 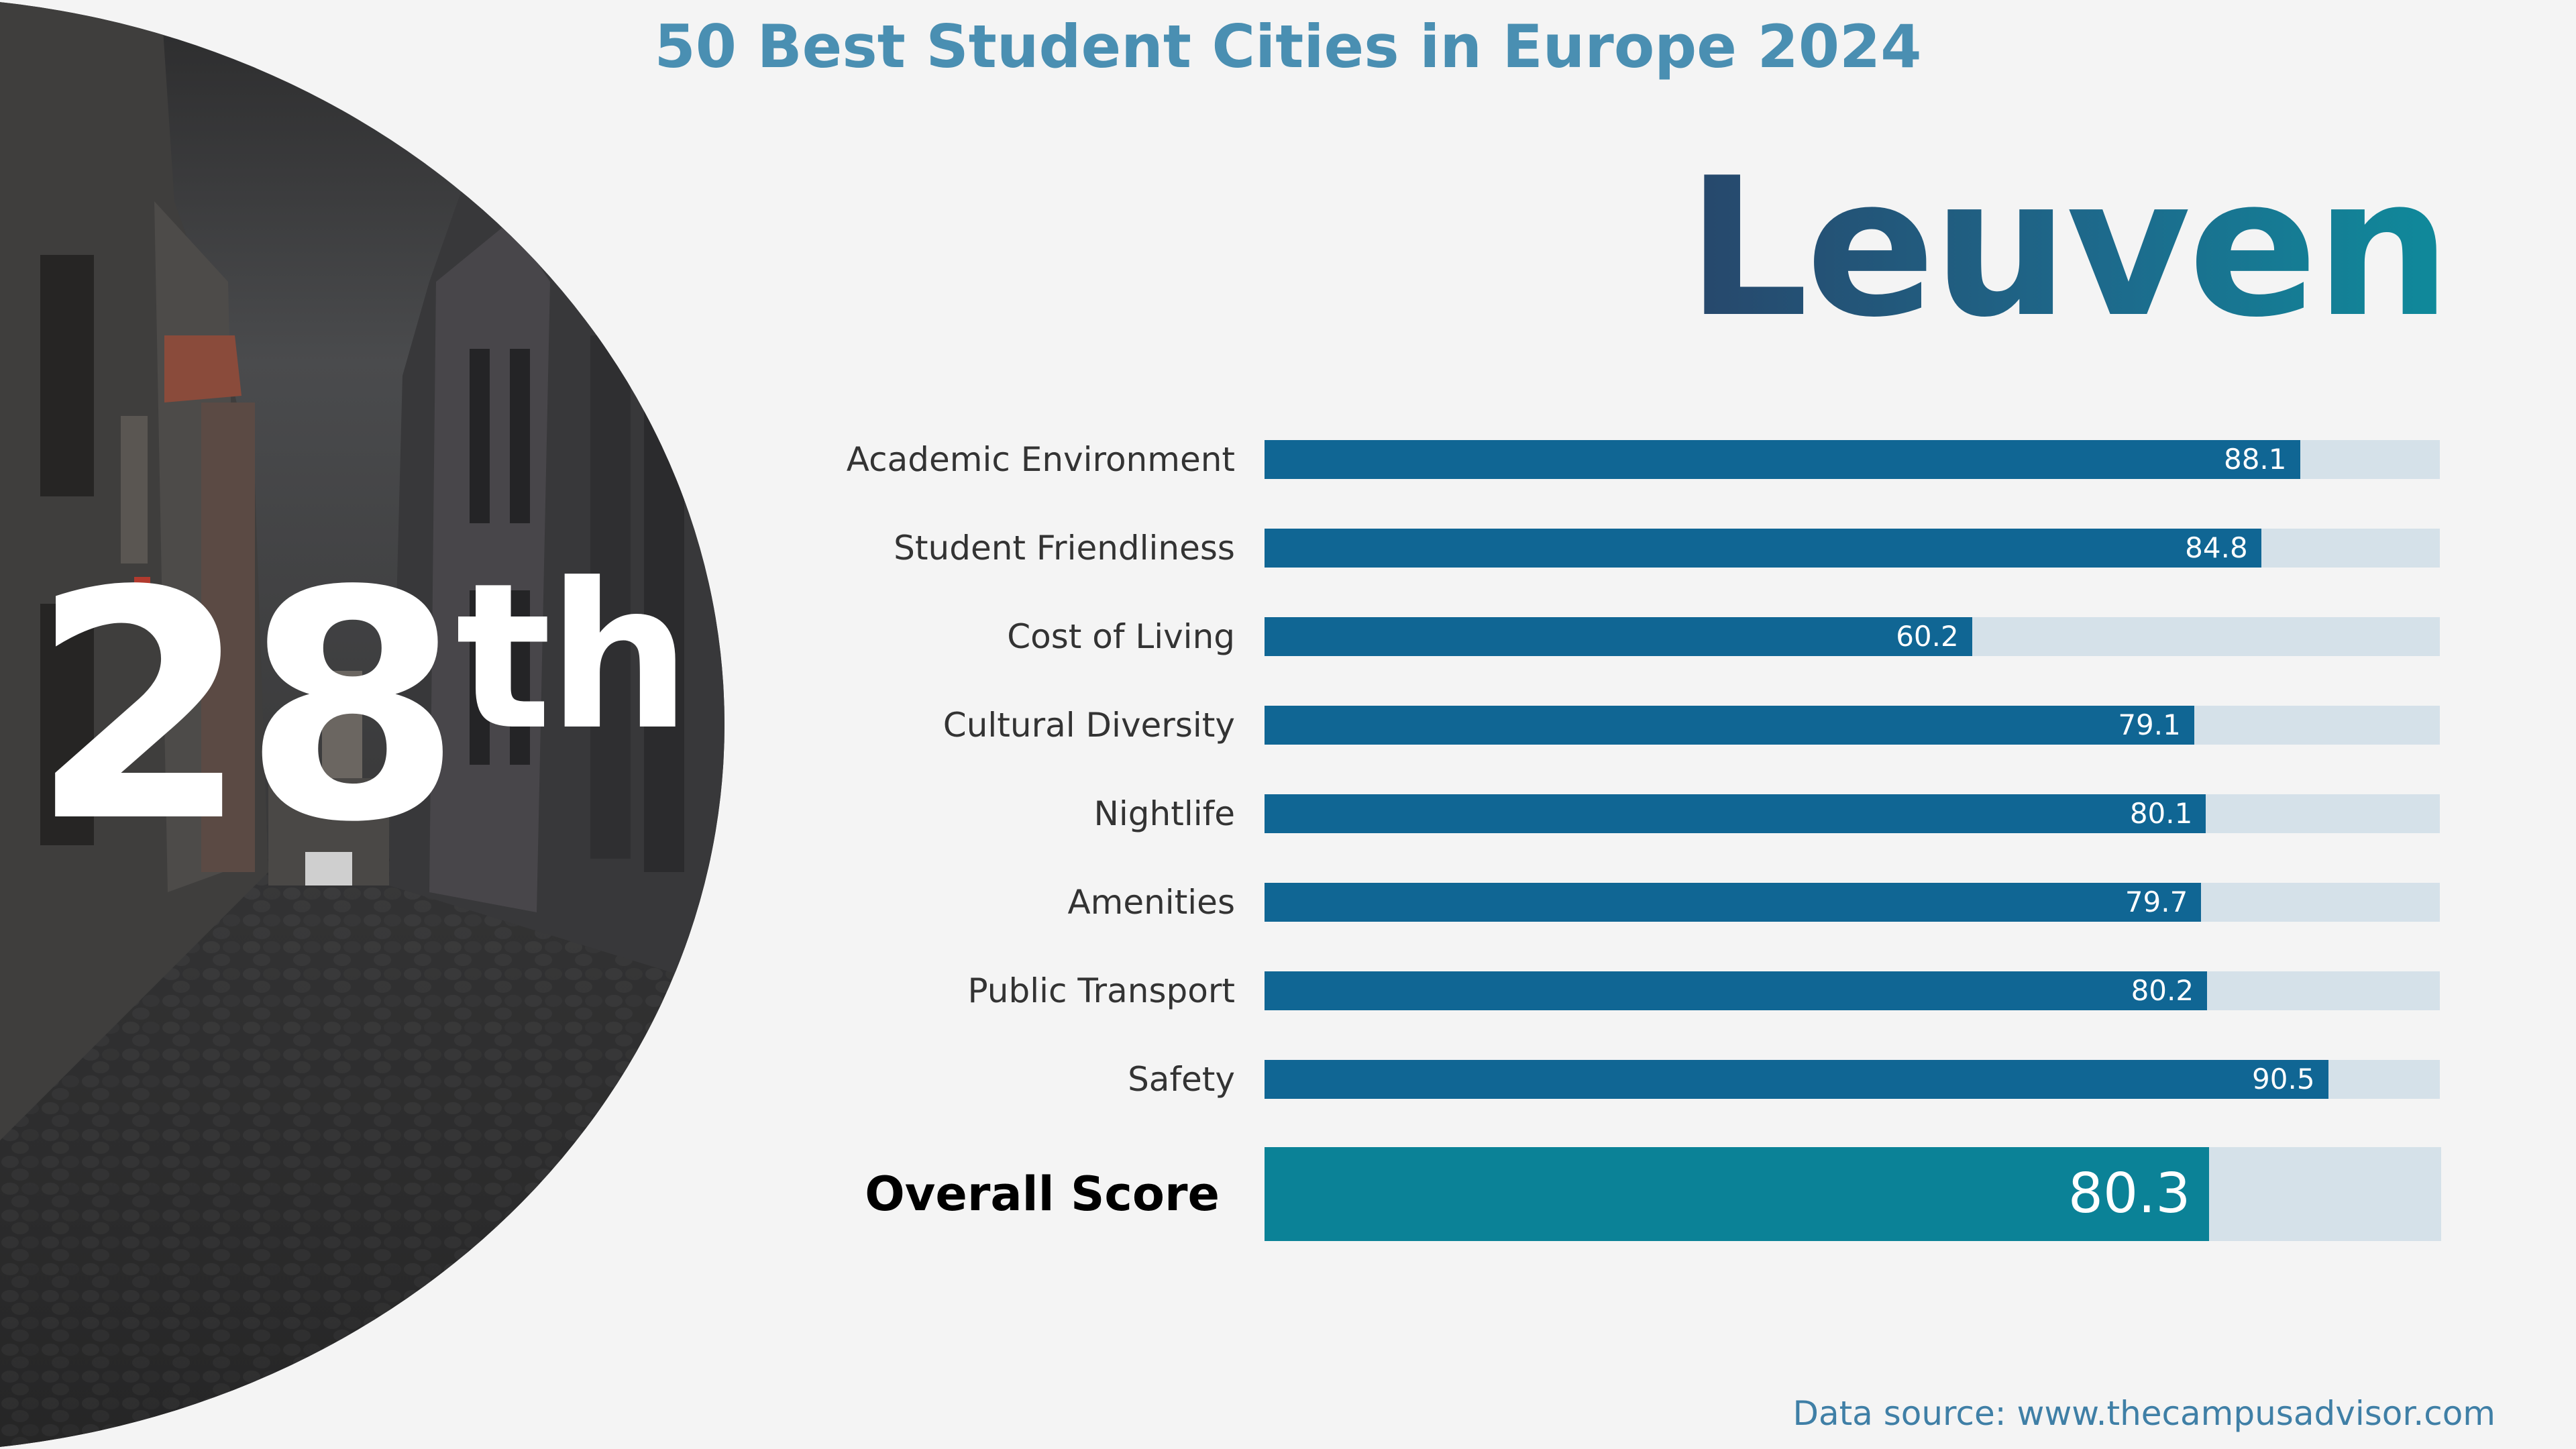 I want to click on bar: 80.2, so click(x=1736, y=990).